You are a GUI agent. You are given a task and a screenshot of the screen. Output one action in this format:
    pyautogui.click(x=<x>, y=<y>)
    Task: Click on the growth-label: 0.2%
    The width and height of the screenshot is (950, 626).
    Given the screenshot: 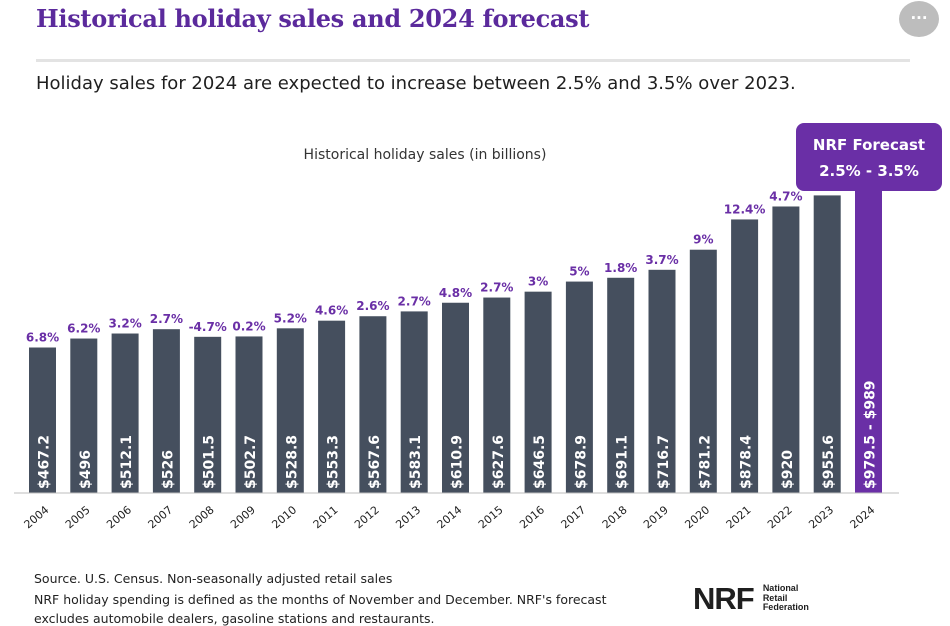 What is the action you would take?
    pyautogui.click(x=248, y=326)
    